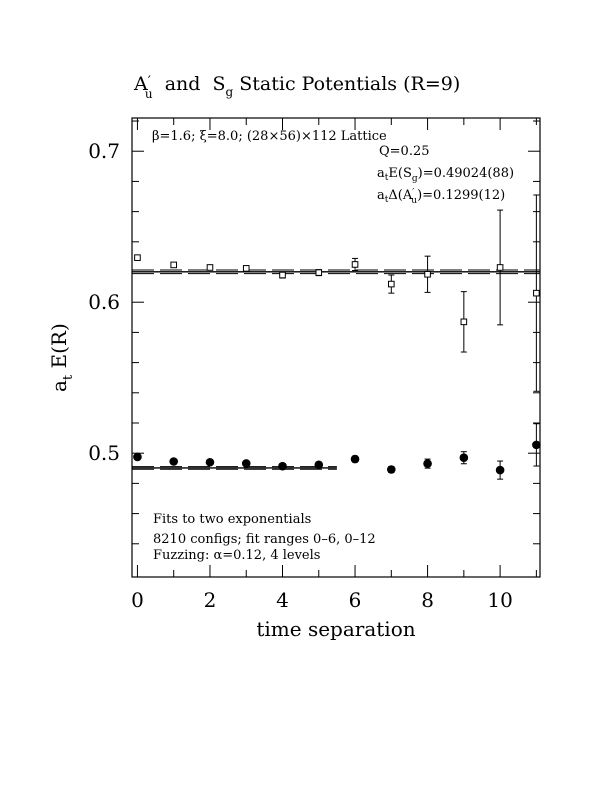 The height and width of the screenshot is (792, 612). Describe the element at coordinates (349, 84) in the screenshot. I see `title-rest: Static Potentials (R=9)` at that location.